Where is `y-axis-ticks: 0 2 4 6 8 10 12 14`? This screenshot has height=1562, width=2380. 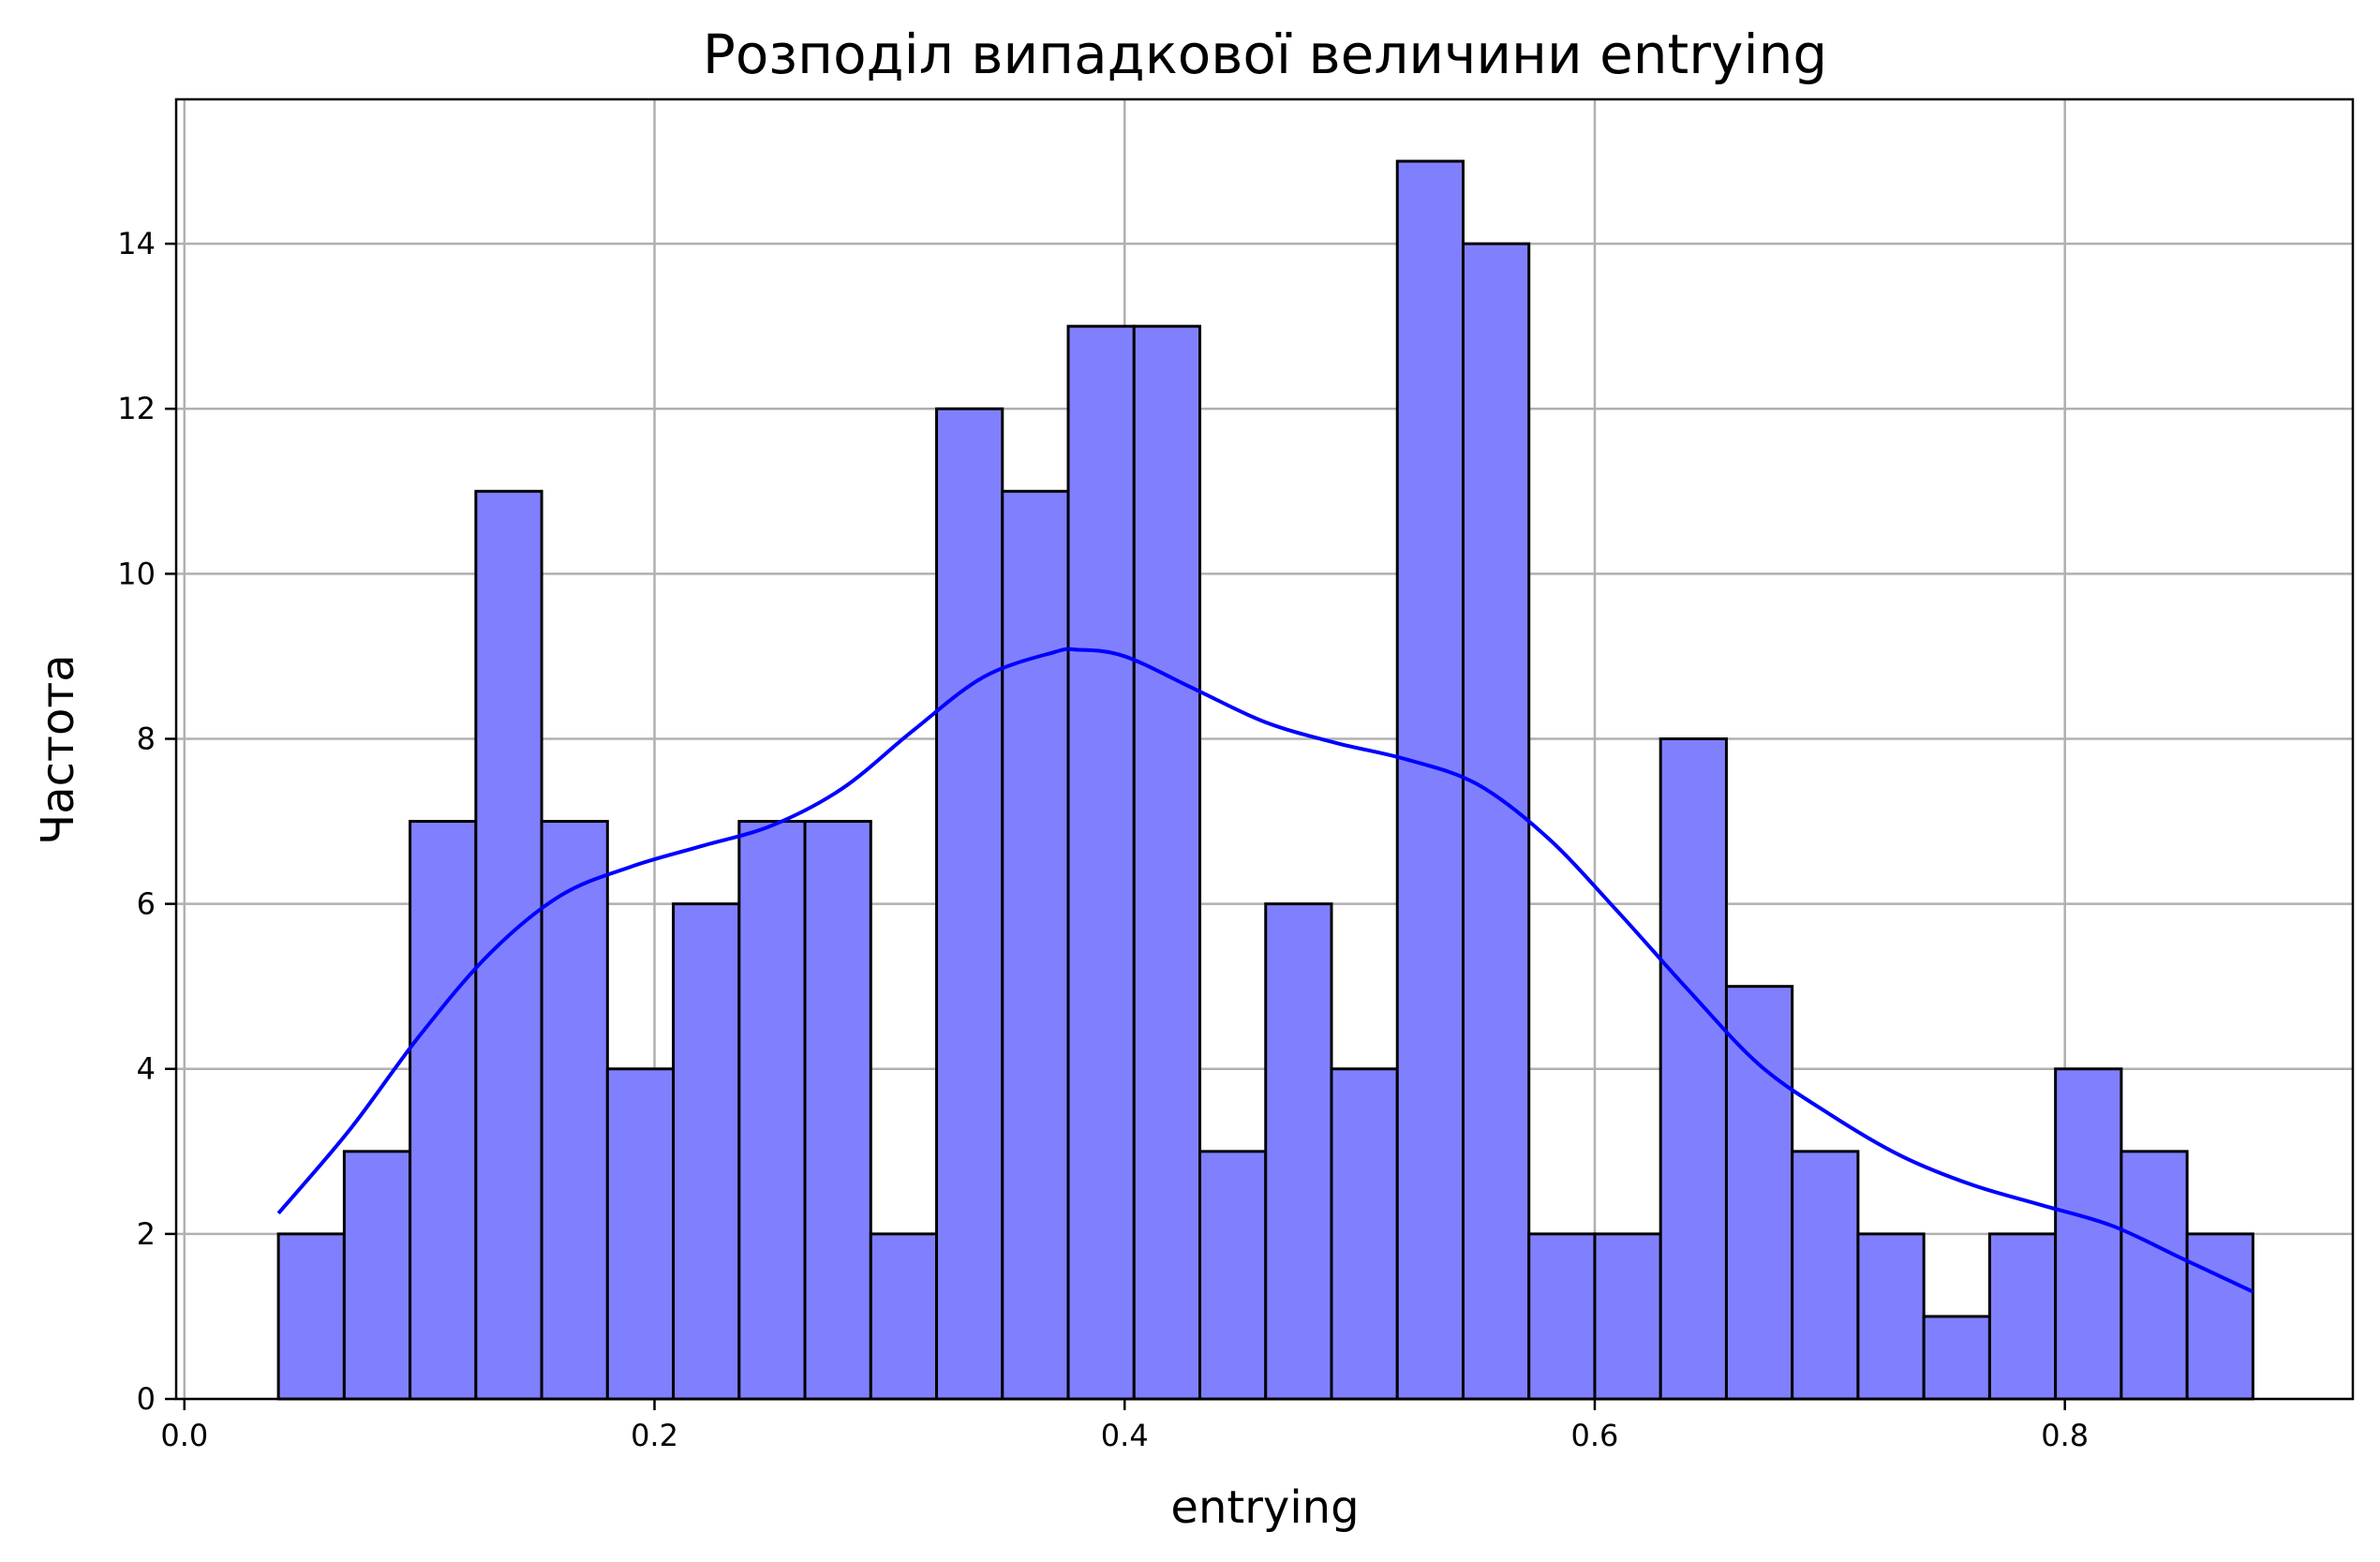 y-axis-ticks: 0 2 4 6 8 10 12 14 is located at coordinates (146, 821).